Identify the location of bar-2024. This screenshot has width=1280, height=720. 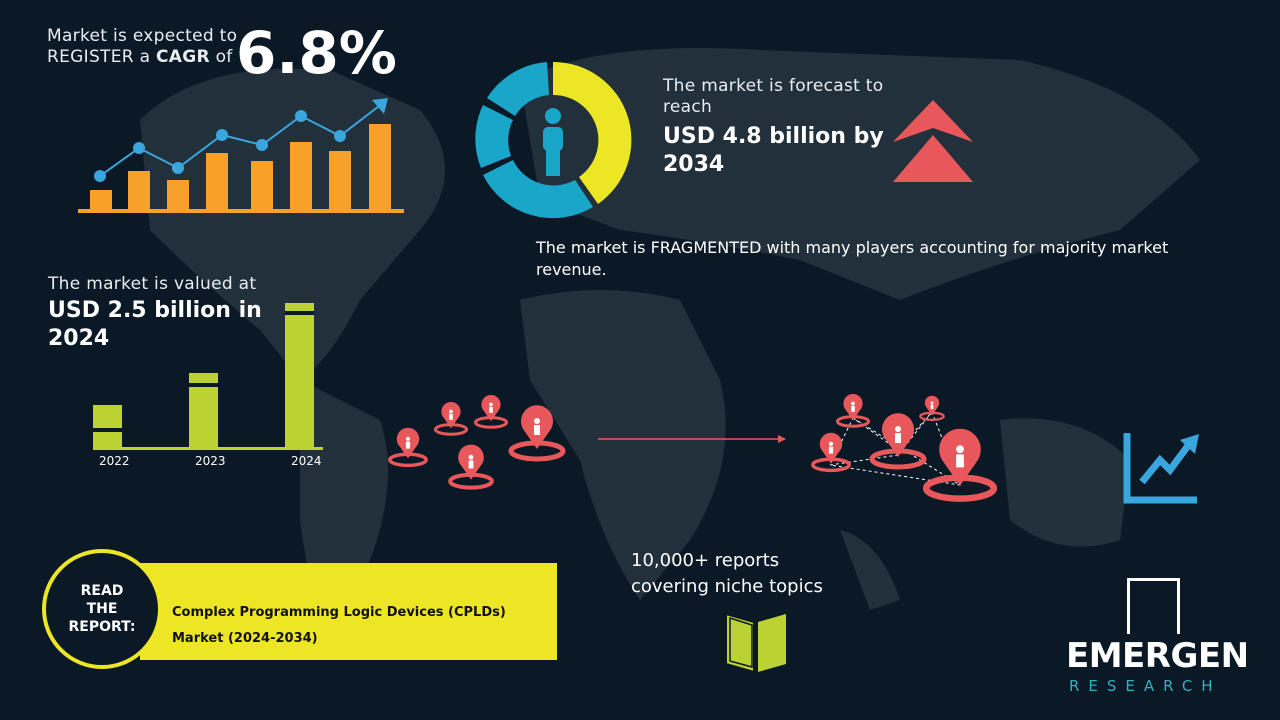
(299, 375).